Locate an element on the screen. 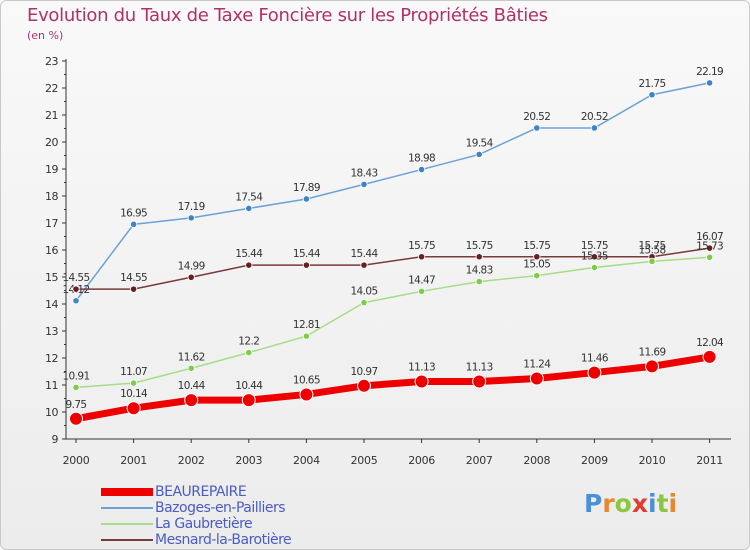  x-tick-label: 2008 is located at coordinates (536, 460).